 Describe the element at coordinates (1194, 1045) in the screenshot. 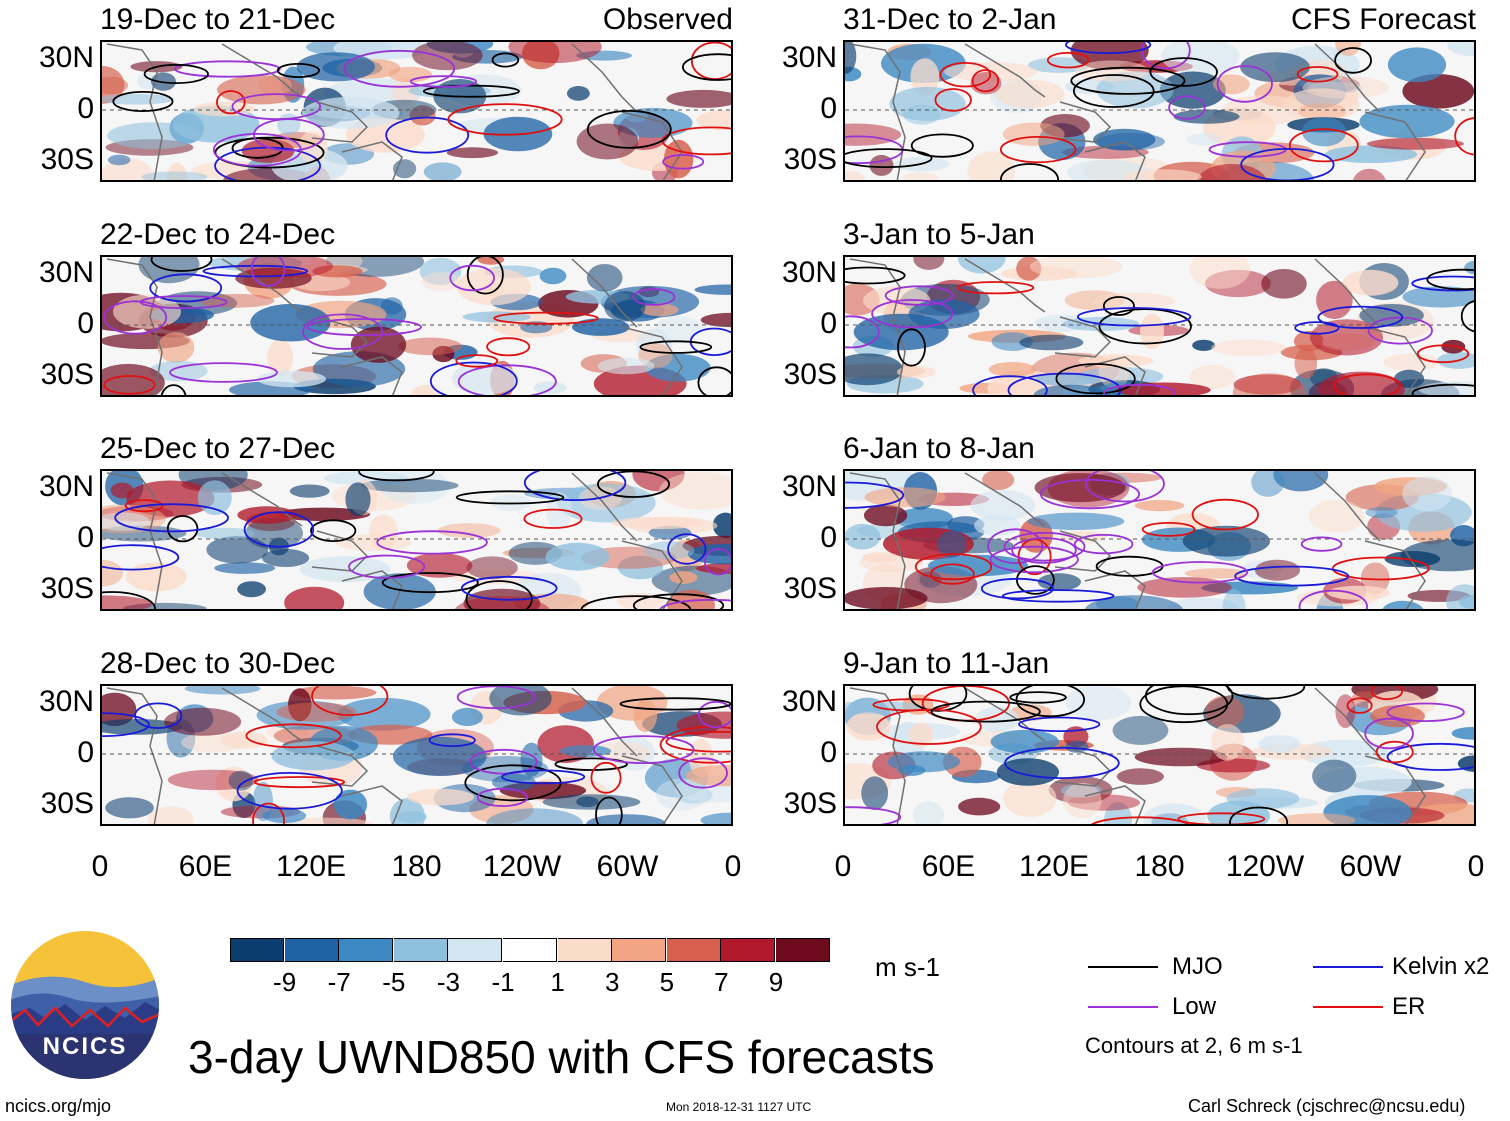

I see `legend-note: Contours at 2, 6 m s-1` at that location.